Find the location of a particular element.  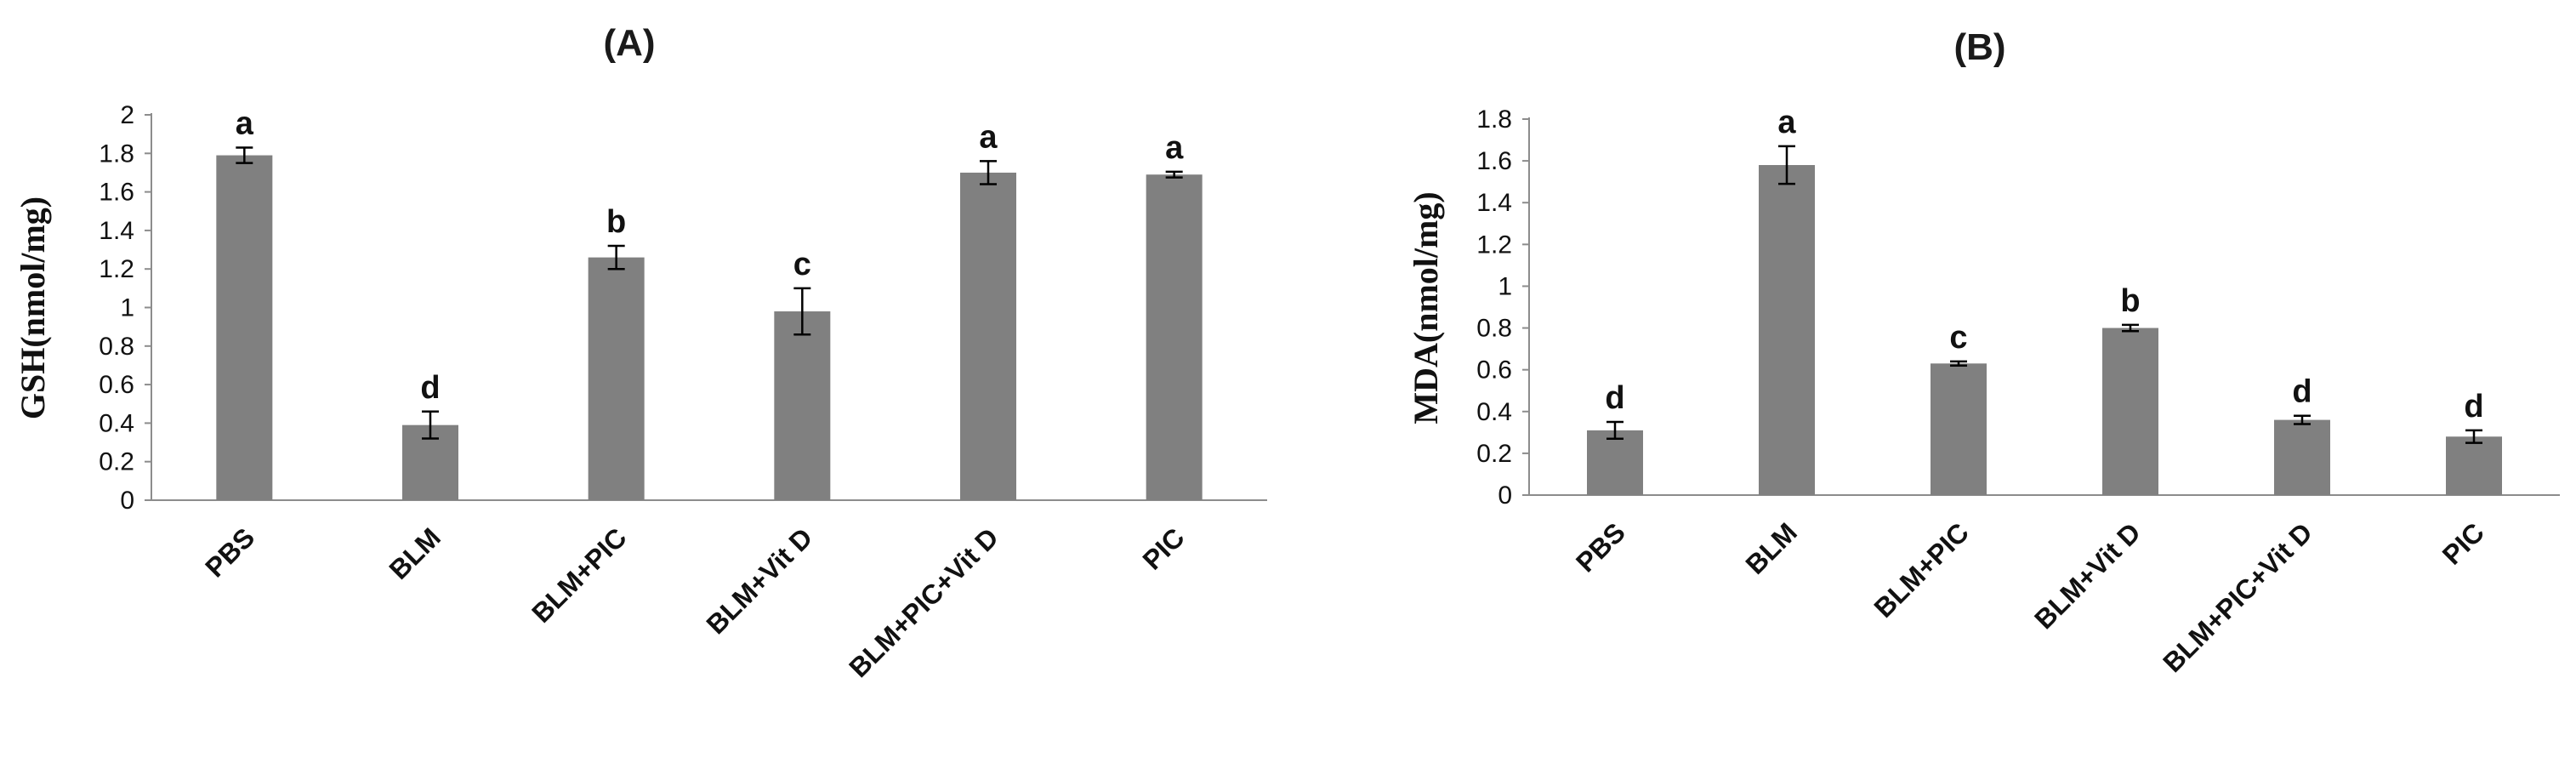

y-axis-label: MDA(nmol/mg) is located at coordinates (1426, 307).